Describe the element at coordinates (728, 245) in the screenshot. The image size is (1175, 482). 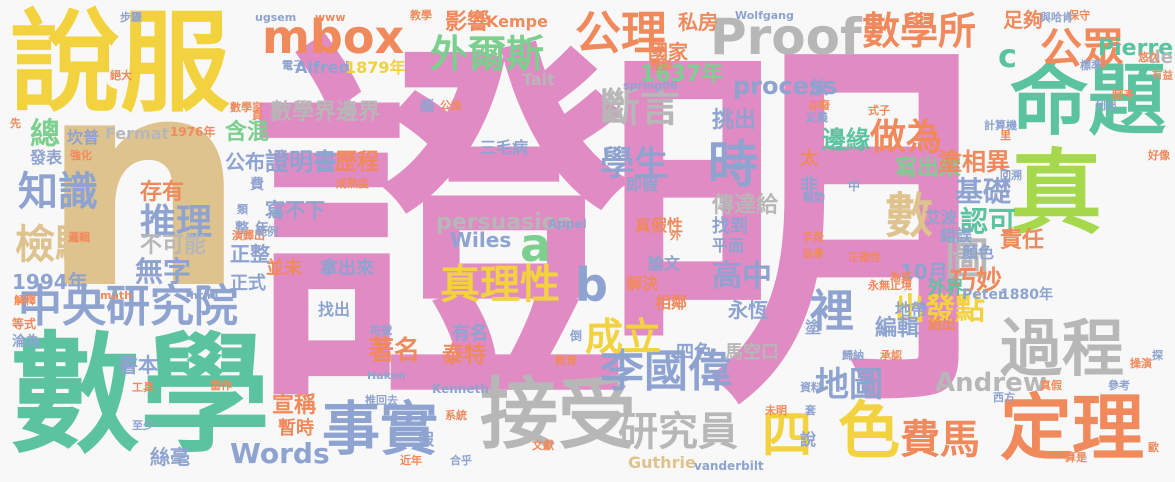
I see `word: 平面` at that location.